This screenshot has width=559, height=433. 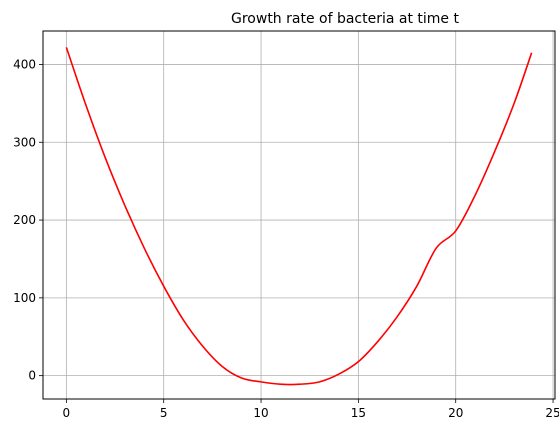 I want to click on y-tick-label: 100, so click(x=24, y=298).